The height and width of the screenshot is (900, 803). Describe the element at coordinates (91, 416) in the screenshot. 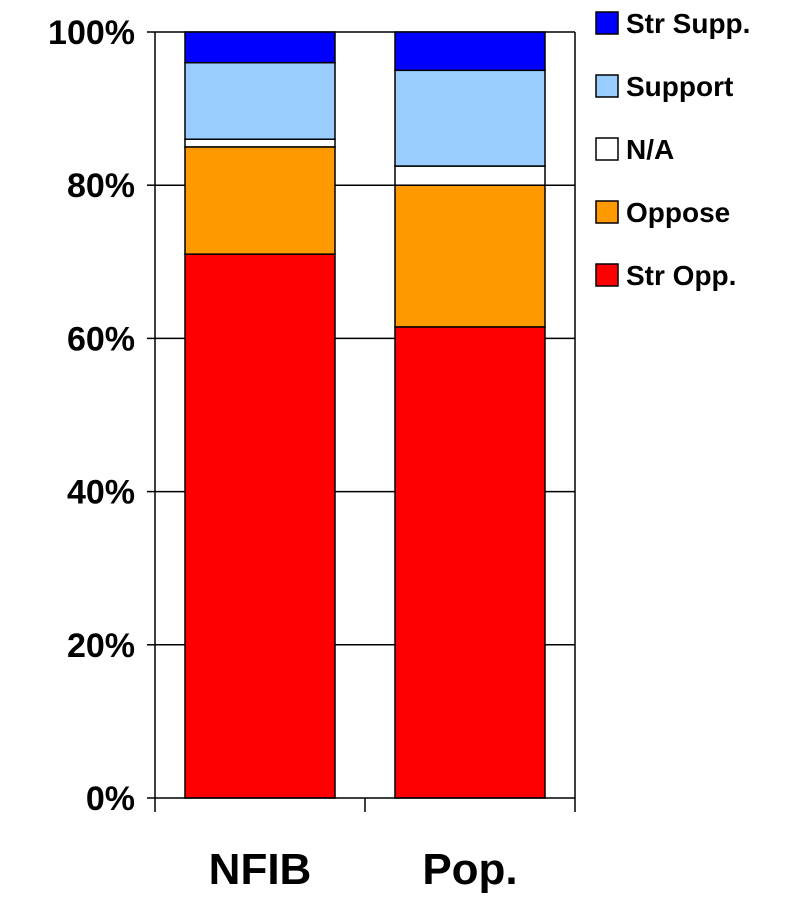

I see `y-tick-labels: 0% 20% 40% 60% 80% 100%` at that location.